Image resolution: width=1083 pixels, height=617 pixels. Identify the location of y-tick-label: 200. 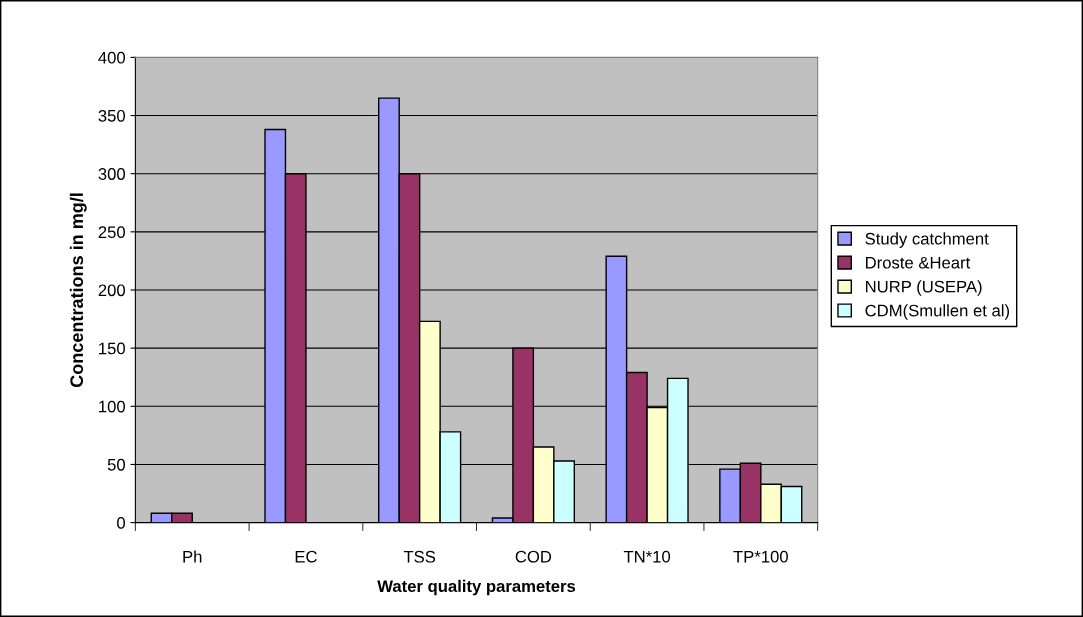
(111, 290).